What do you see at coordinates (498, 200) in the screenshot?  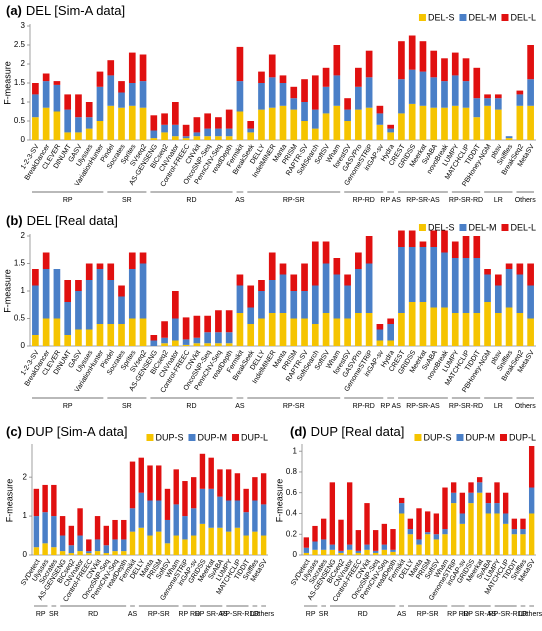 I see `group-label: LR` at bounding box center [498, 200].